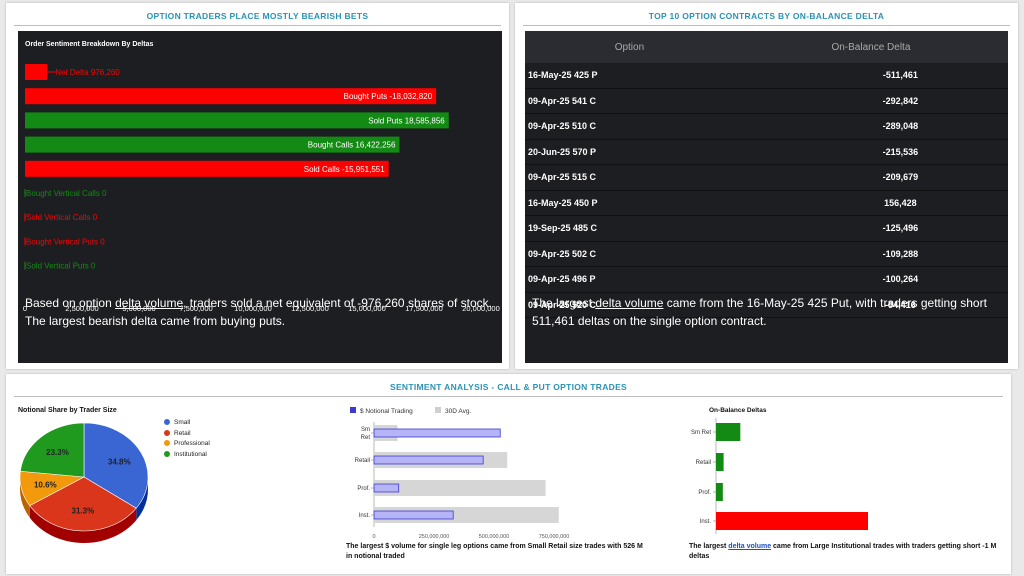  Describe the element at coordinates (481, 308) in the screenshot. I see `sentiment-x-tick-label: 20,000,000` at that location.